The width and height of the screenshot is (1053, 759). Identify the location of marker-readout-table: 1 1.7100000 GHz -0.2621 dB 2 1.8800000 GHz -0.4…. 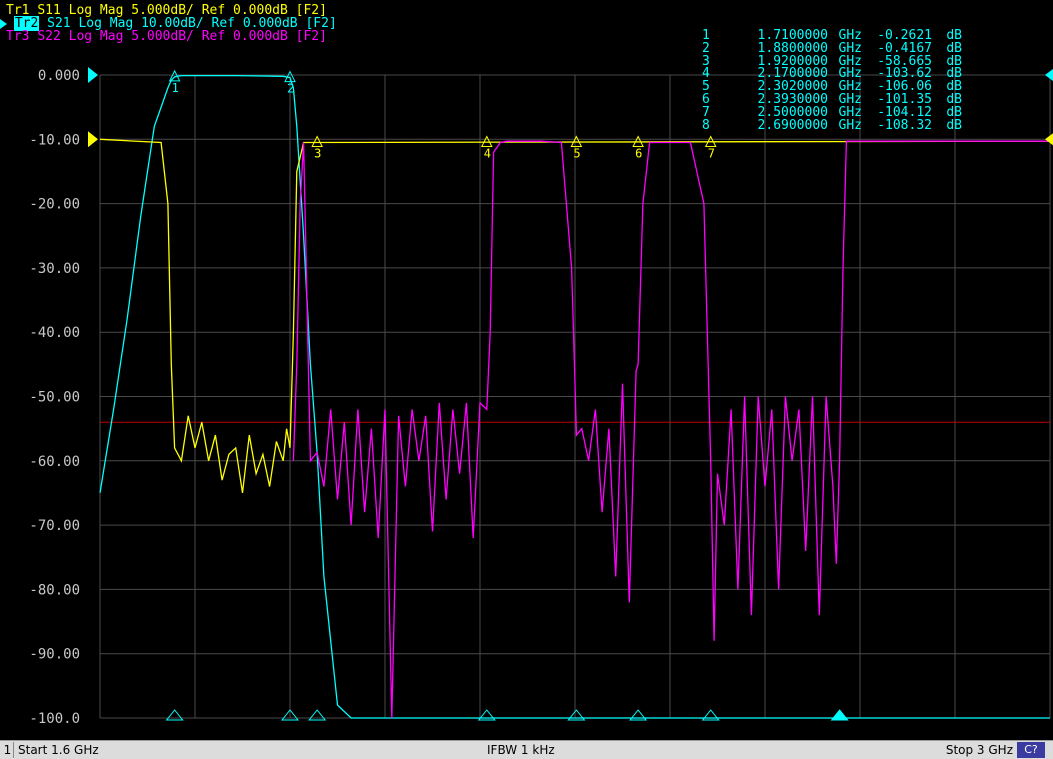
(832, 80).